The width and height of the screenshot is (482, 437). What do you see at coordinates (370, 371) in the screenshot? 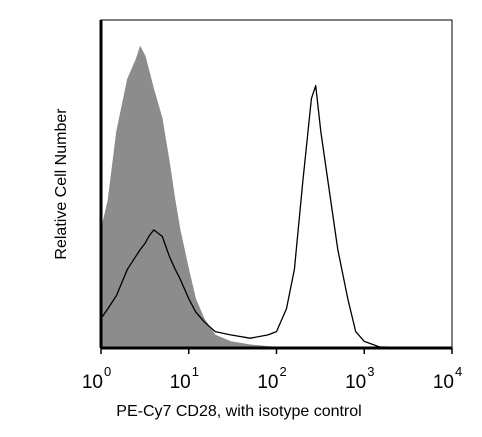
I see `x-tick-exponent: 3` at bounding box center [370, 371].